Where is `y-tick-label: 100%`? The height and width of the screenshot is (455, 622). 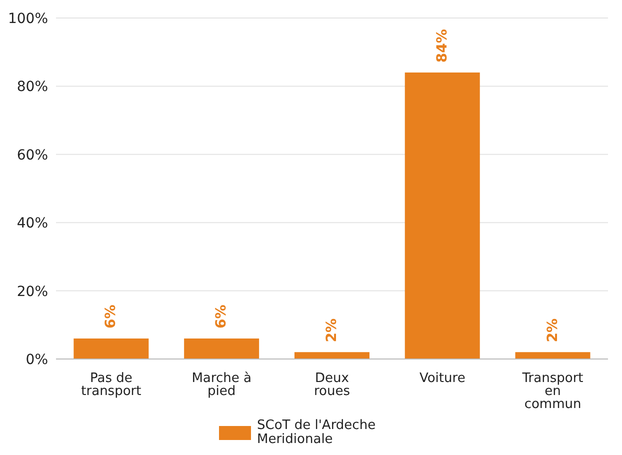 y-tick-label: 100% is located at coordinates (28, 18).